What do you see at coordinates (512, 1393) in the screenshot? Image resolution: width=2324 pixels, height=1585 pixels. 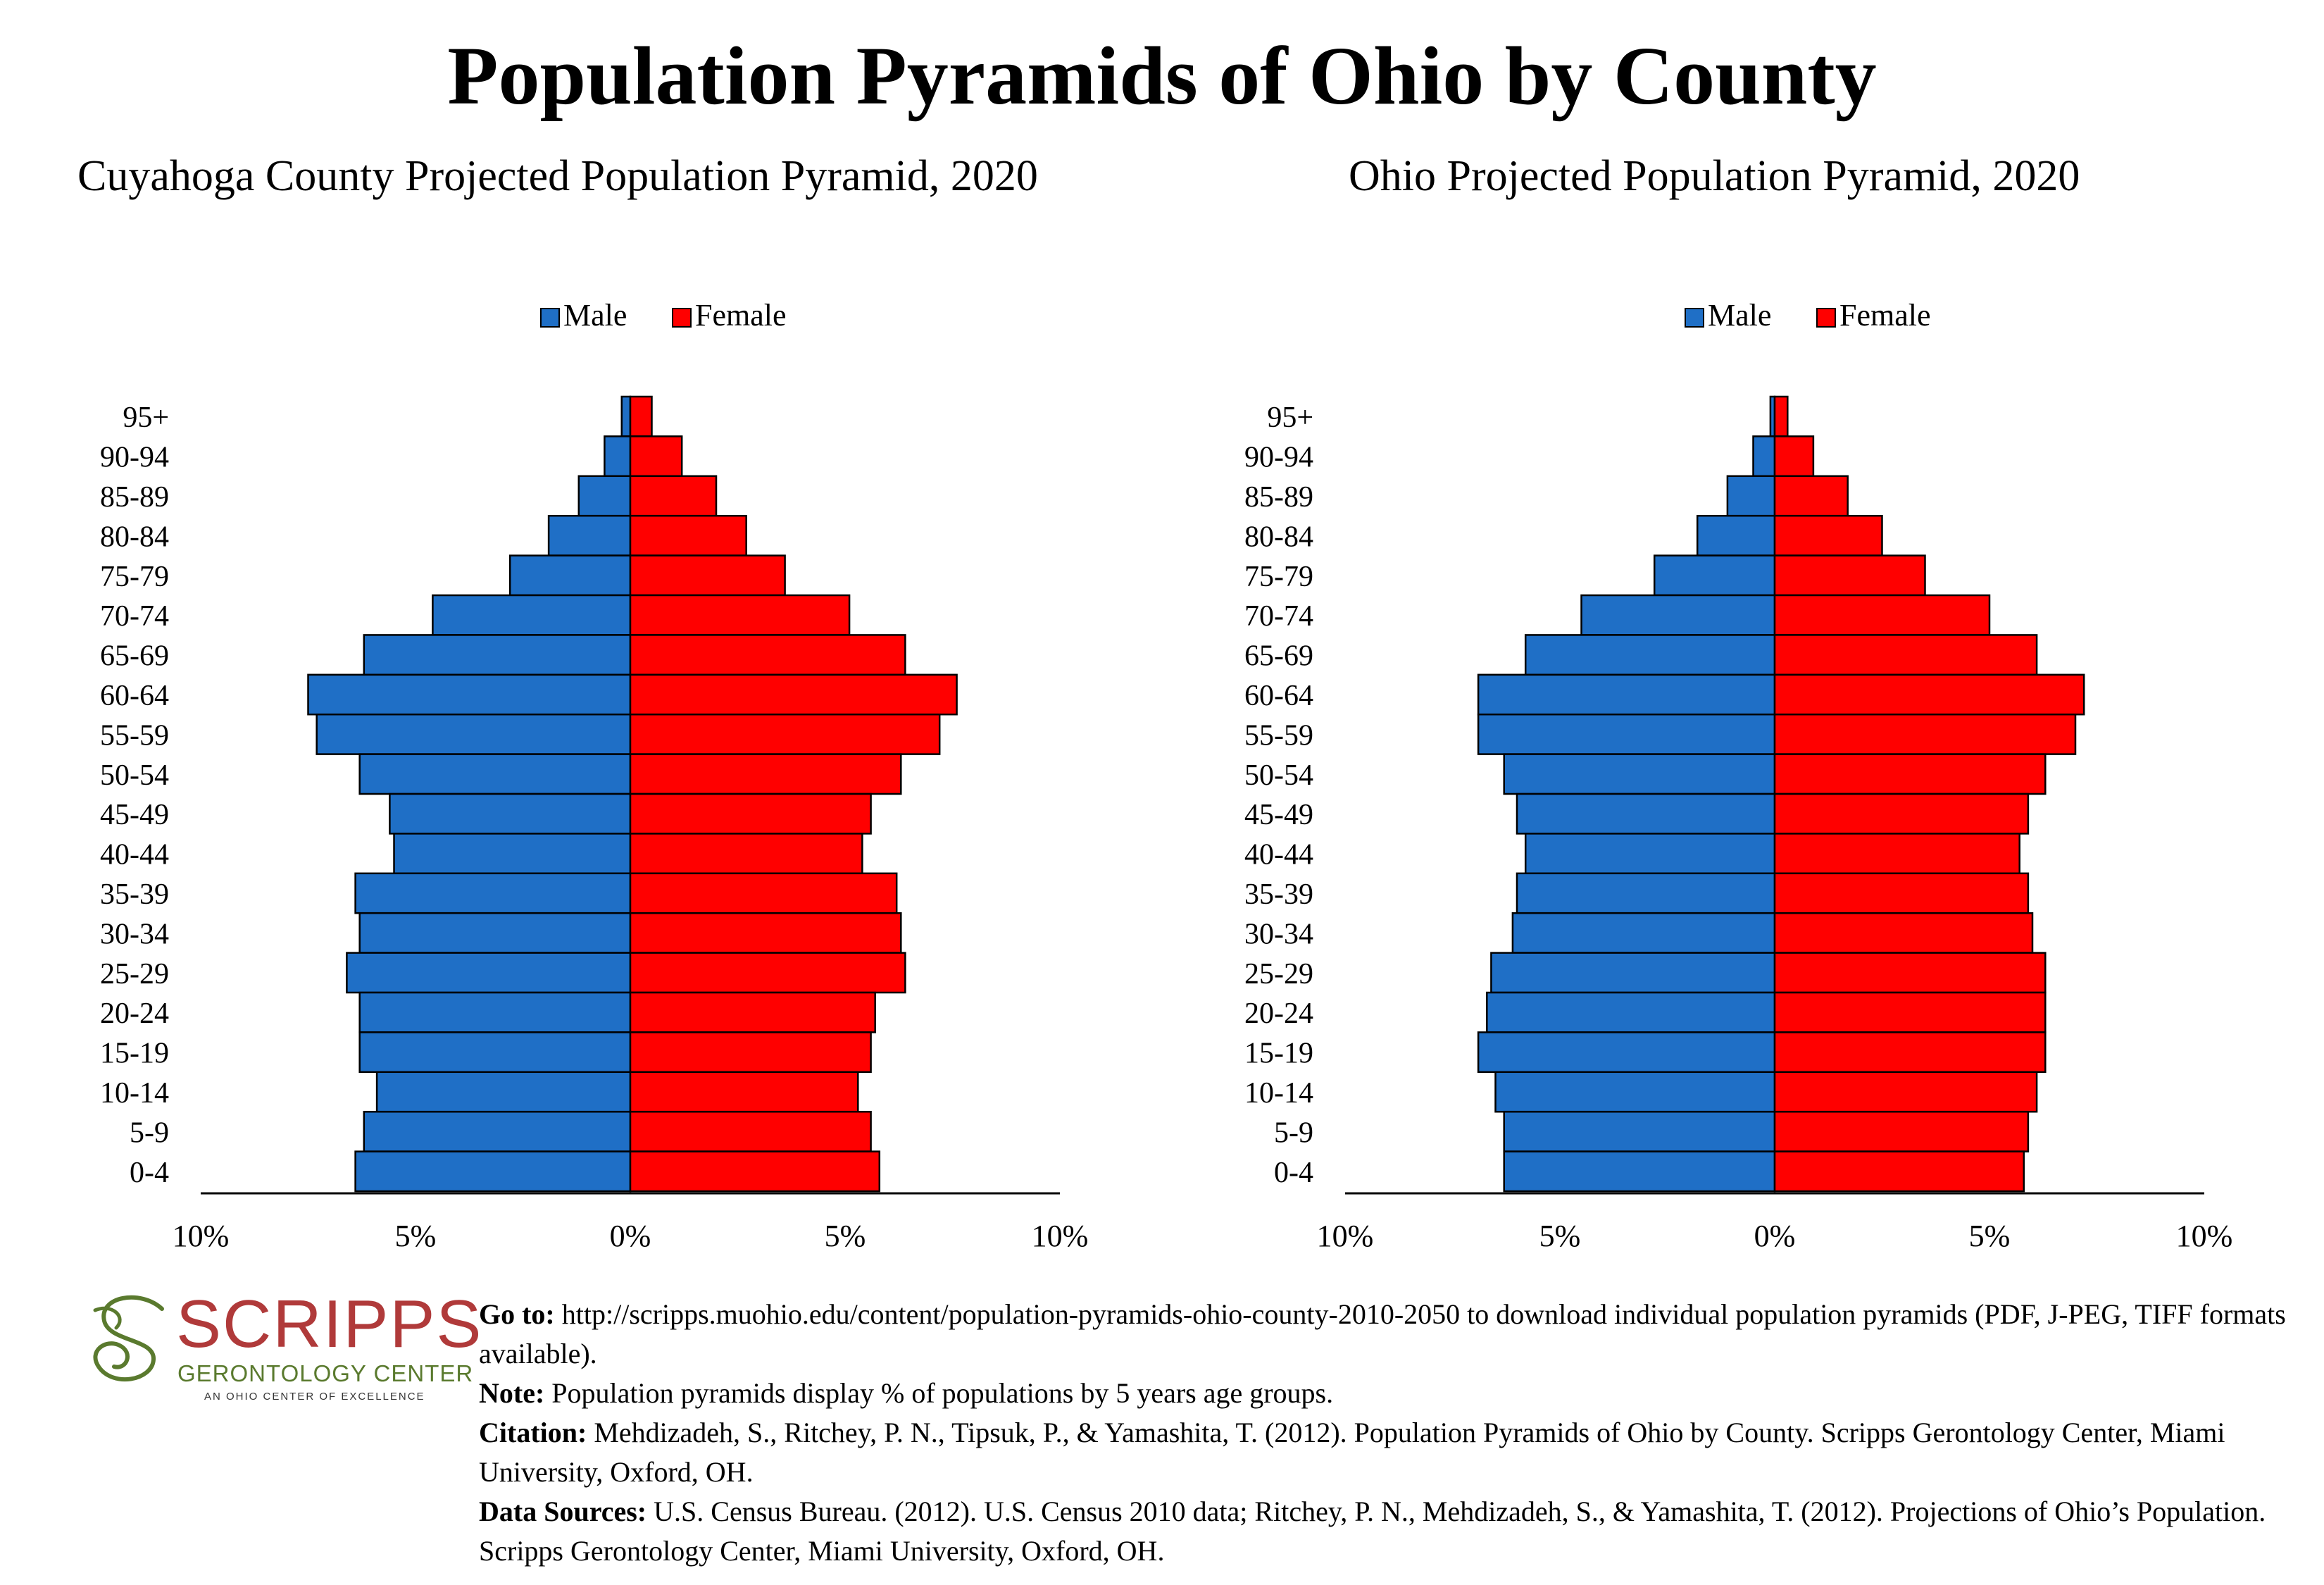 I see `note-label: Note:` at bounding box center [512, 1393].